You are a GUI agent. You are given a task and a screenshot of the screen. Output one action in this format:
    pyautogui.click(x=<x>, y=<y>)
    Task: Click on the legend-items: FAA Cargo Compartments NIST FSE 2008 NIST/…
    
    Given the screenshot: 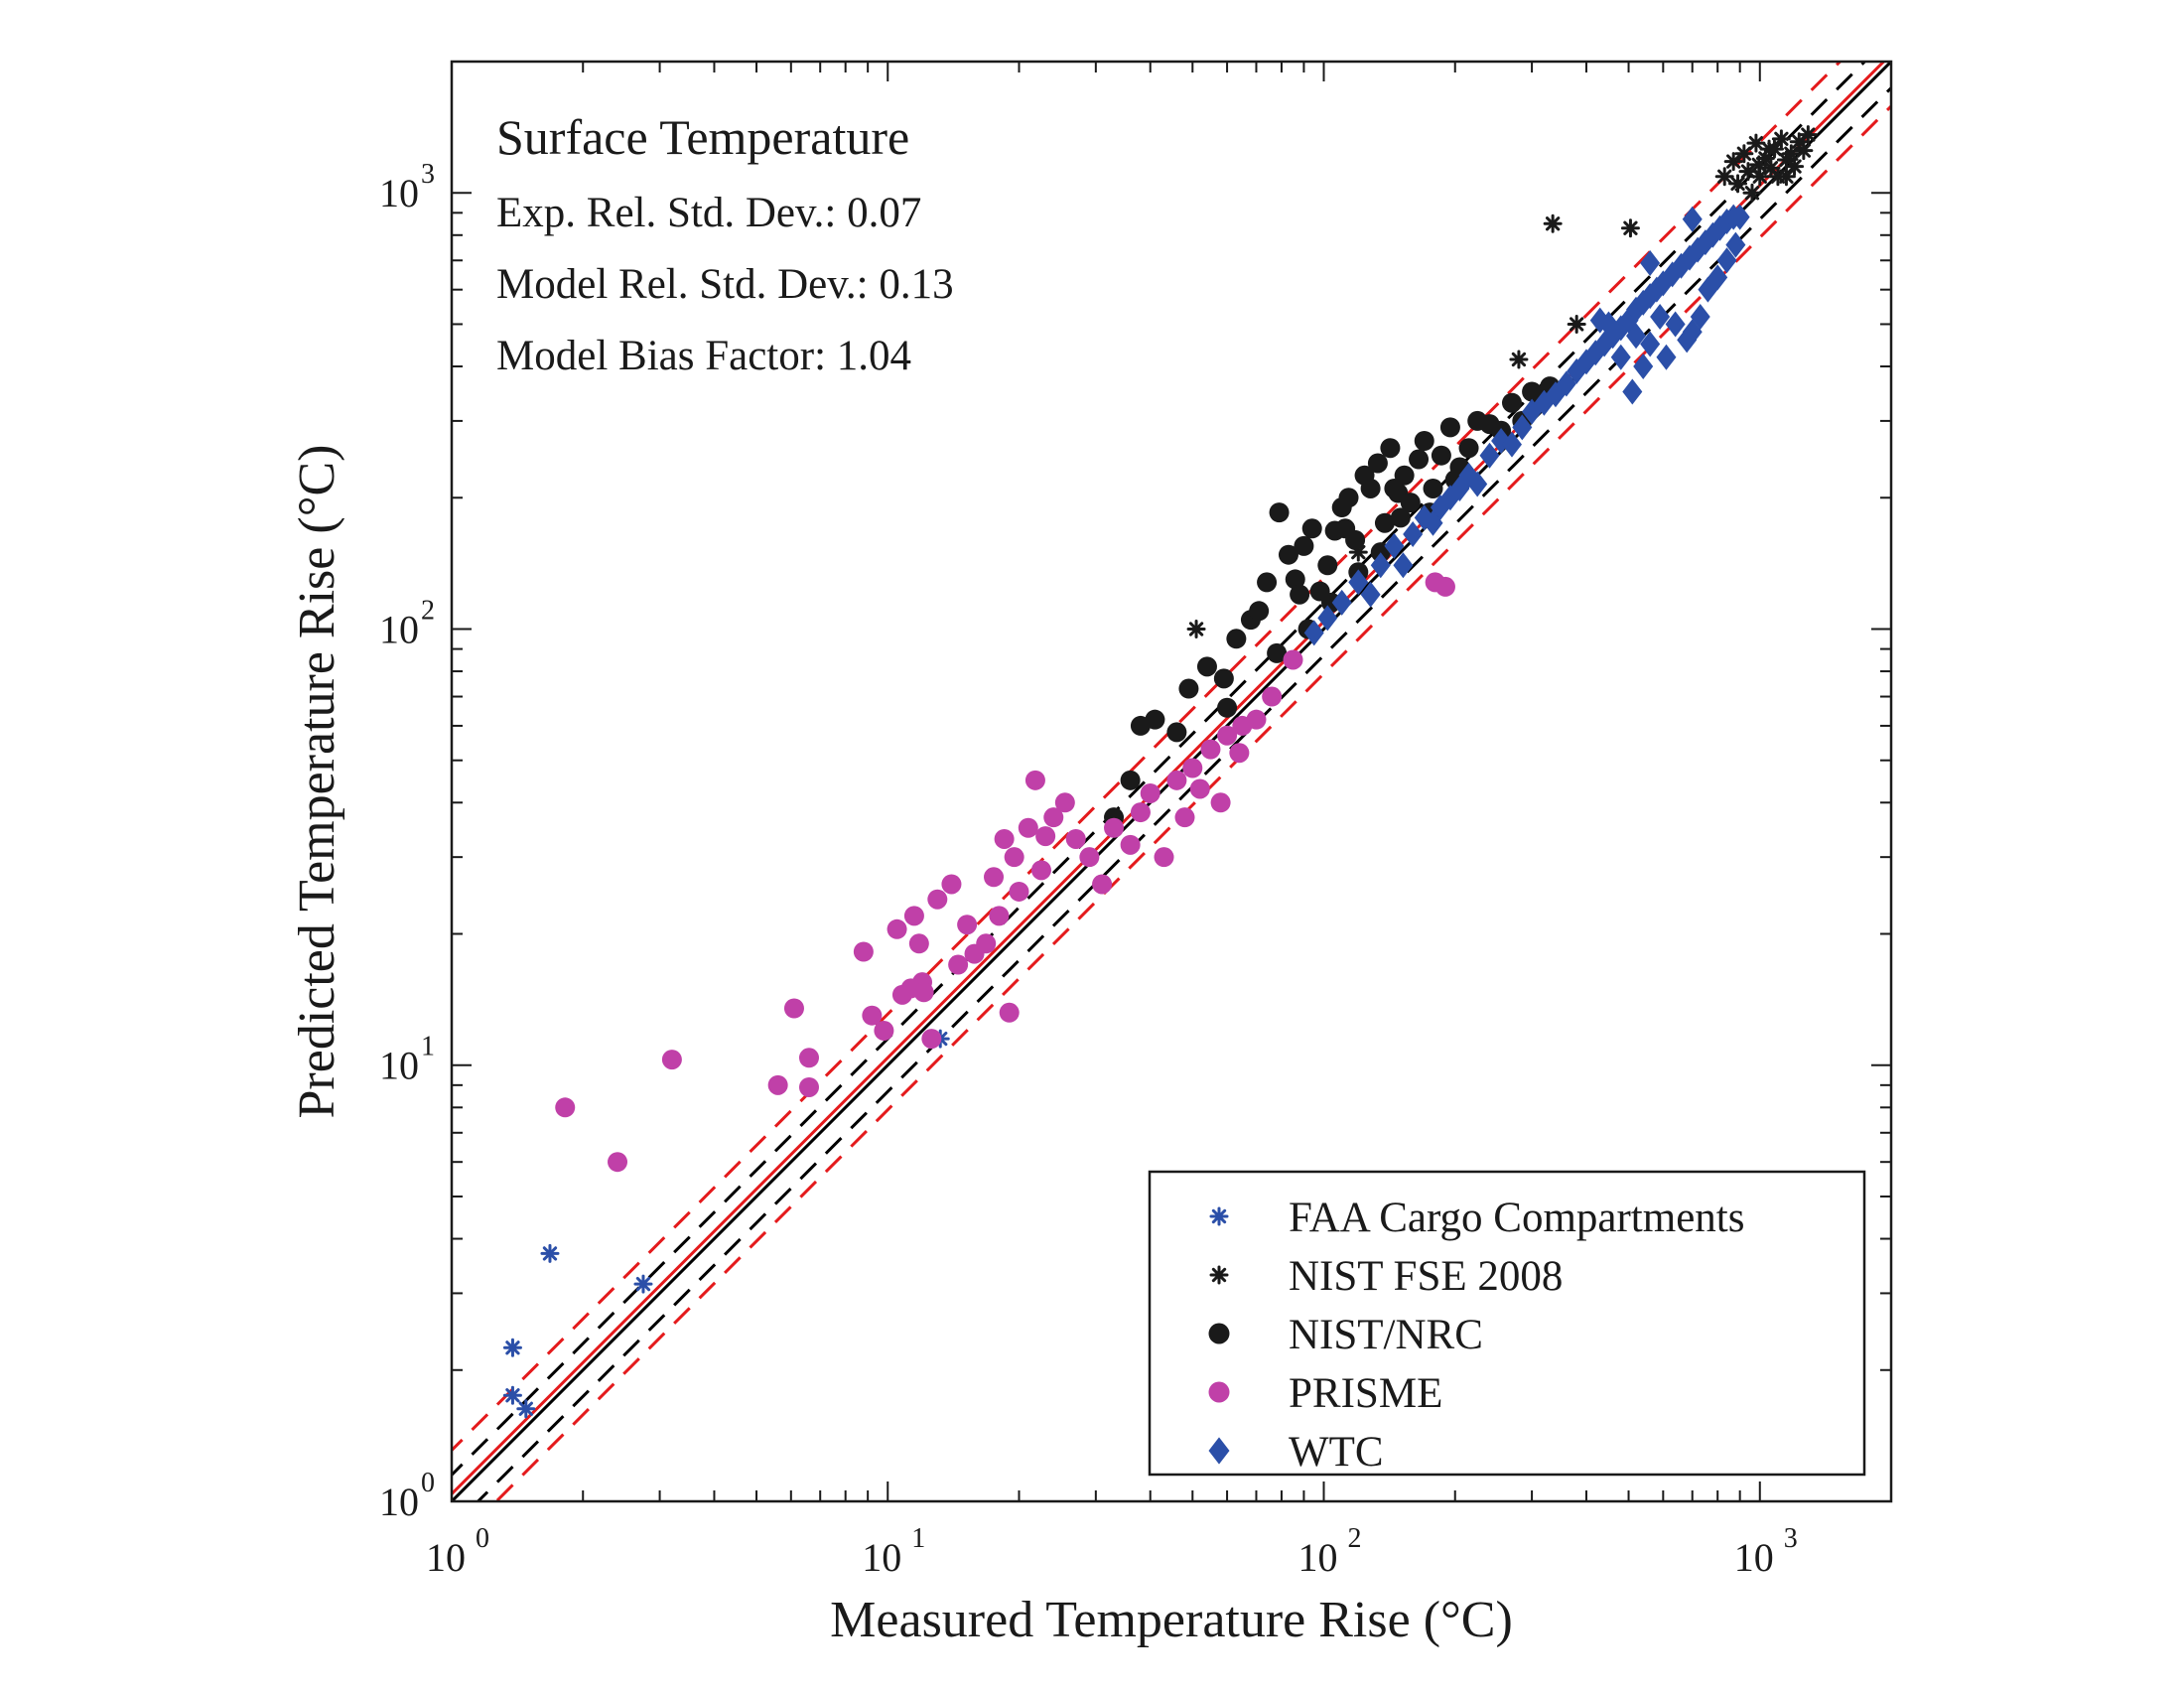 What is the action you would take?
    pyautogui.click(x=1476, y=1335)
    